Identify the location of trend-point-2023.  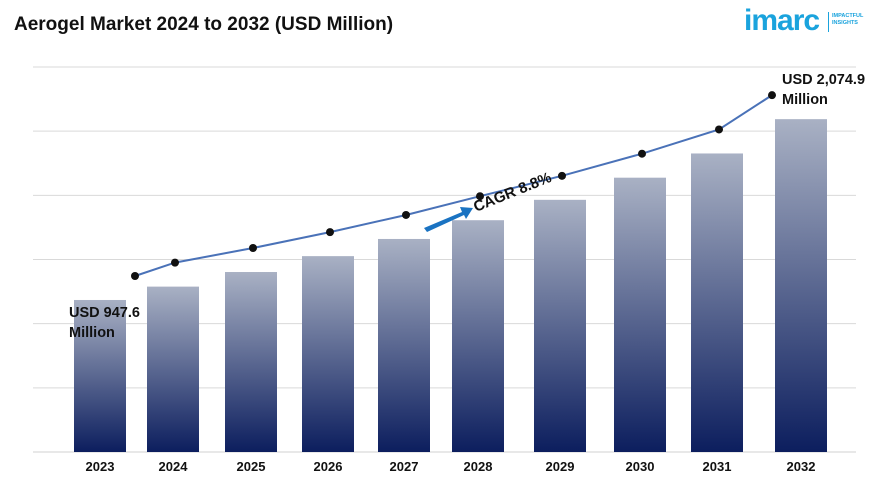
(135, 275).